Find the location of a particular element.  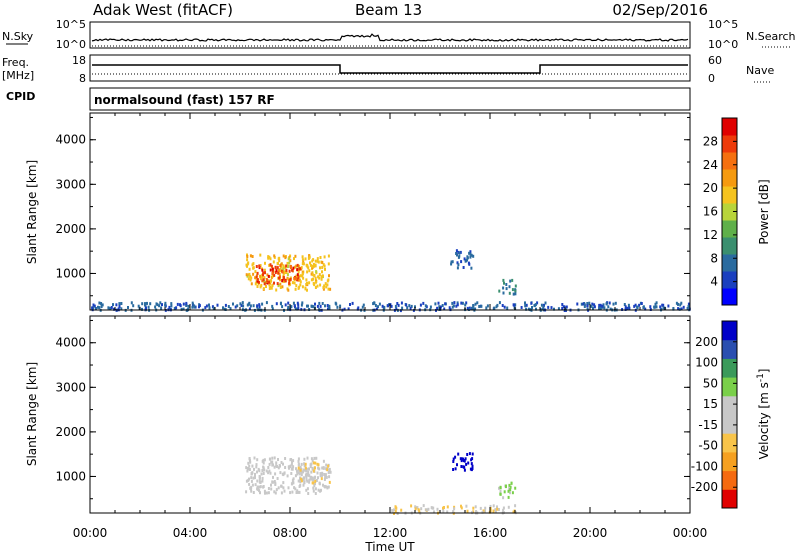

nsky-tick-top: 10^5 is located at coordinates (71, 24).